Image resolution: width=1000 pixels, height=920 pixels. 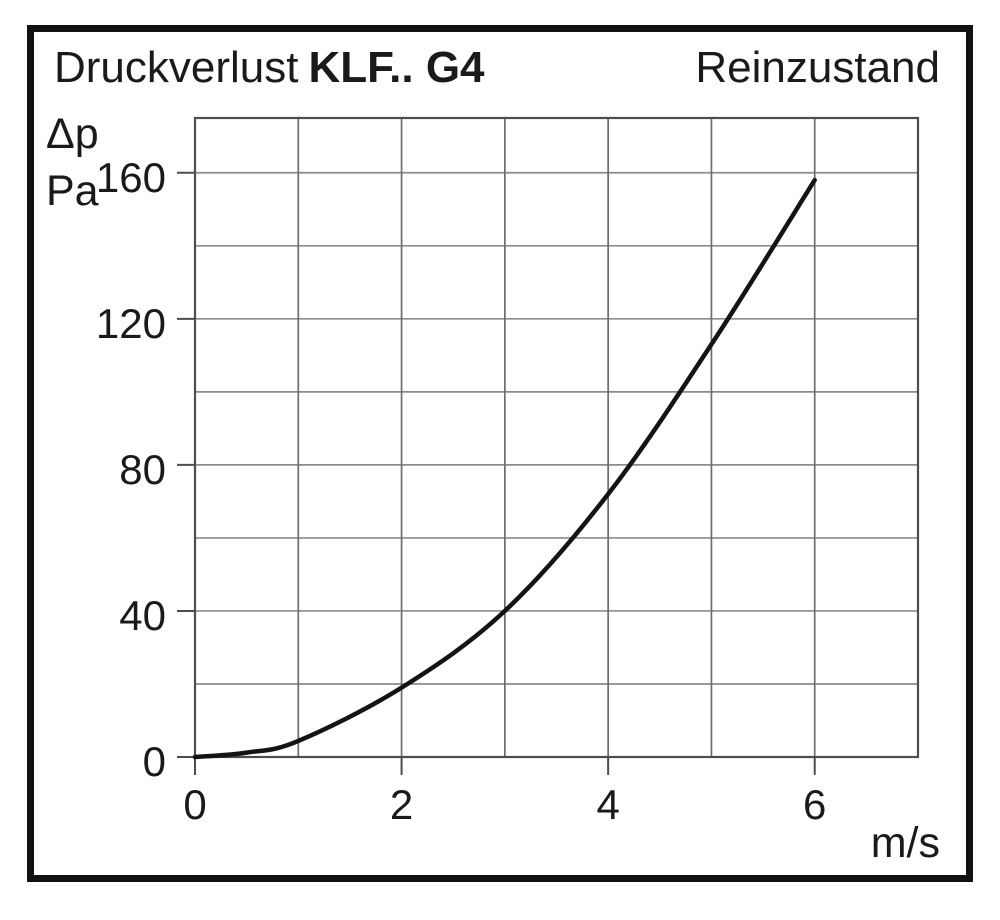 What do you see at coordinates (72, 163) in the screenshot?
I see `y-axis-unit-label: Δp Pa` at bounding box center [72, 163].